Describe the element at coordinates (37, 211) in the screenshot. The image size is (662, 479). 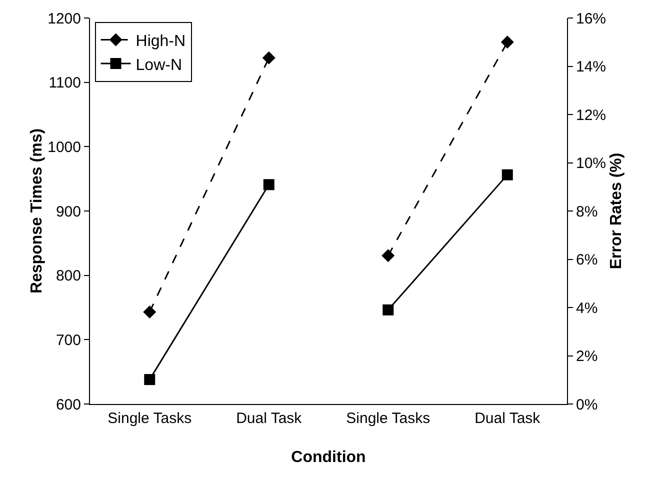
I see `y-axis-title: Response Times (ms)` at that location.